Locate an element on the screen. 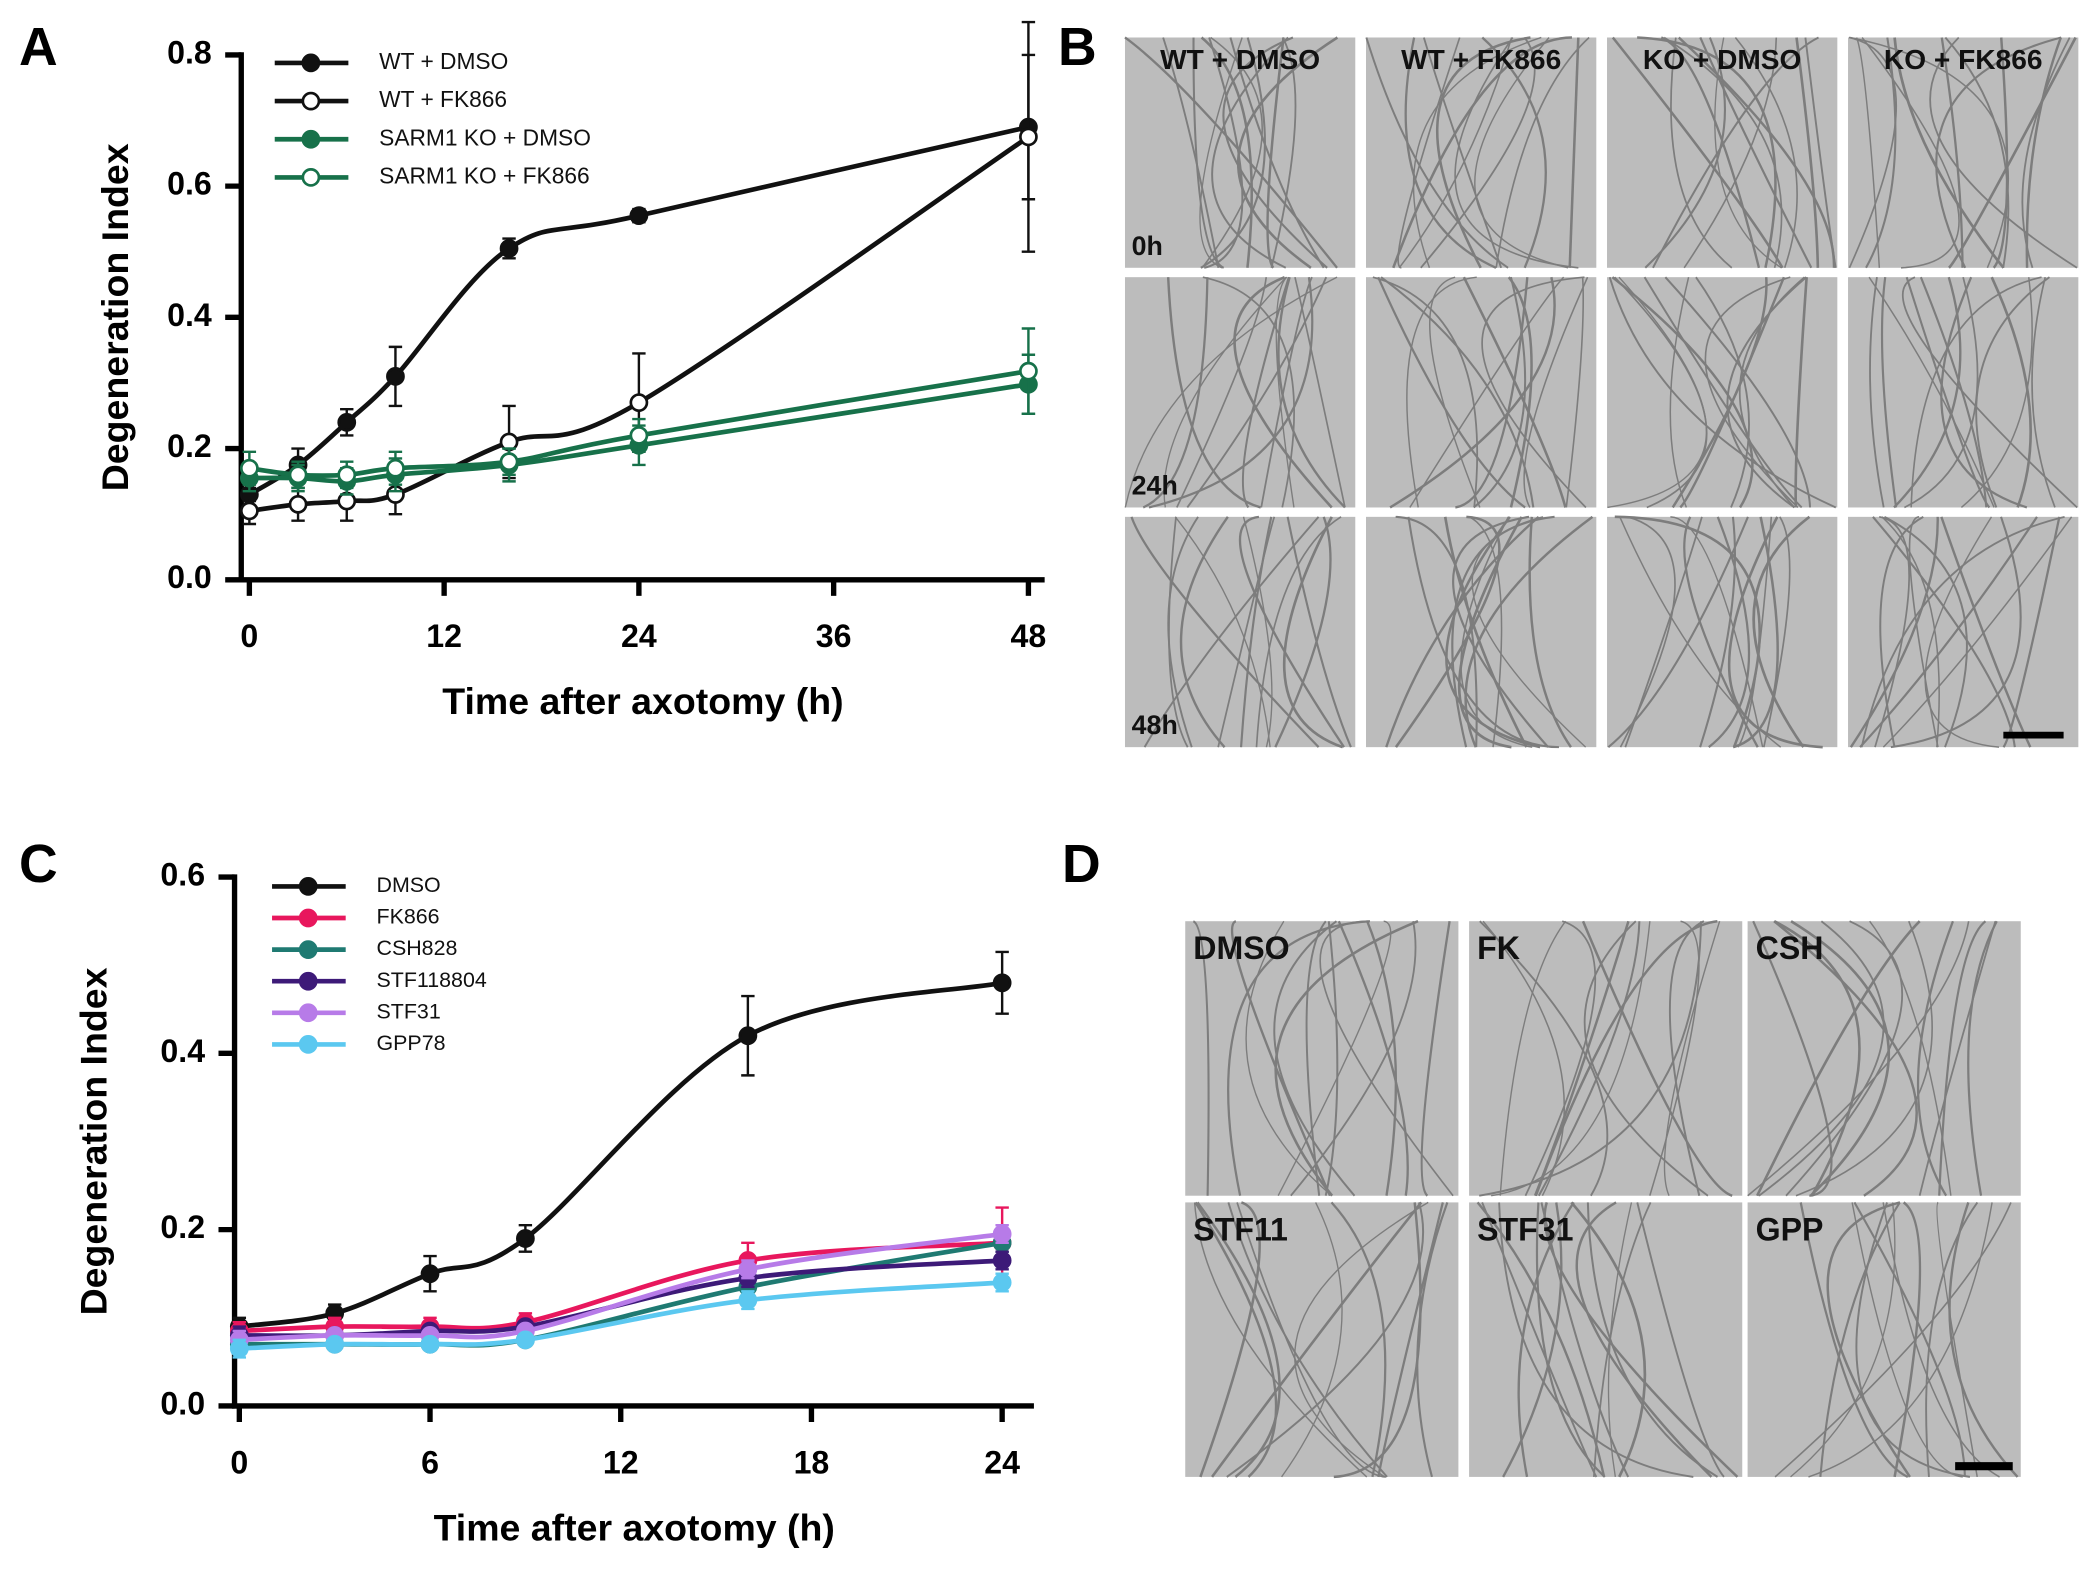 The width and height of the screenshot is (2100, 1580). legend-label: SARM1 KO + FK866 is located at coordinates (484, 175).